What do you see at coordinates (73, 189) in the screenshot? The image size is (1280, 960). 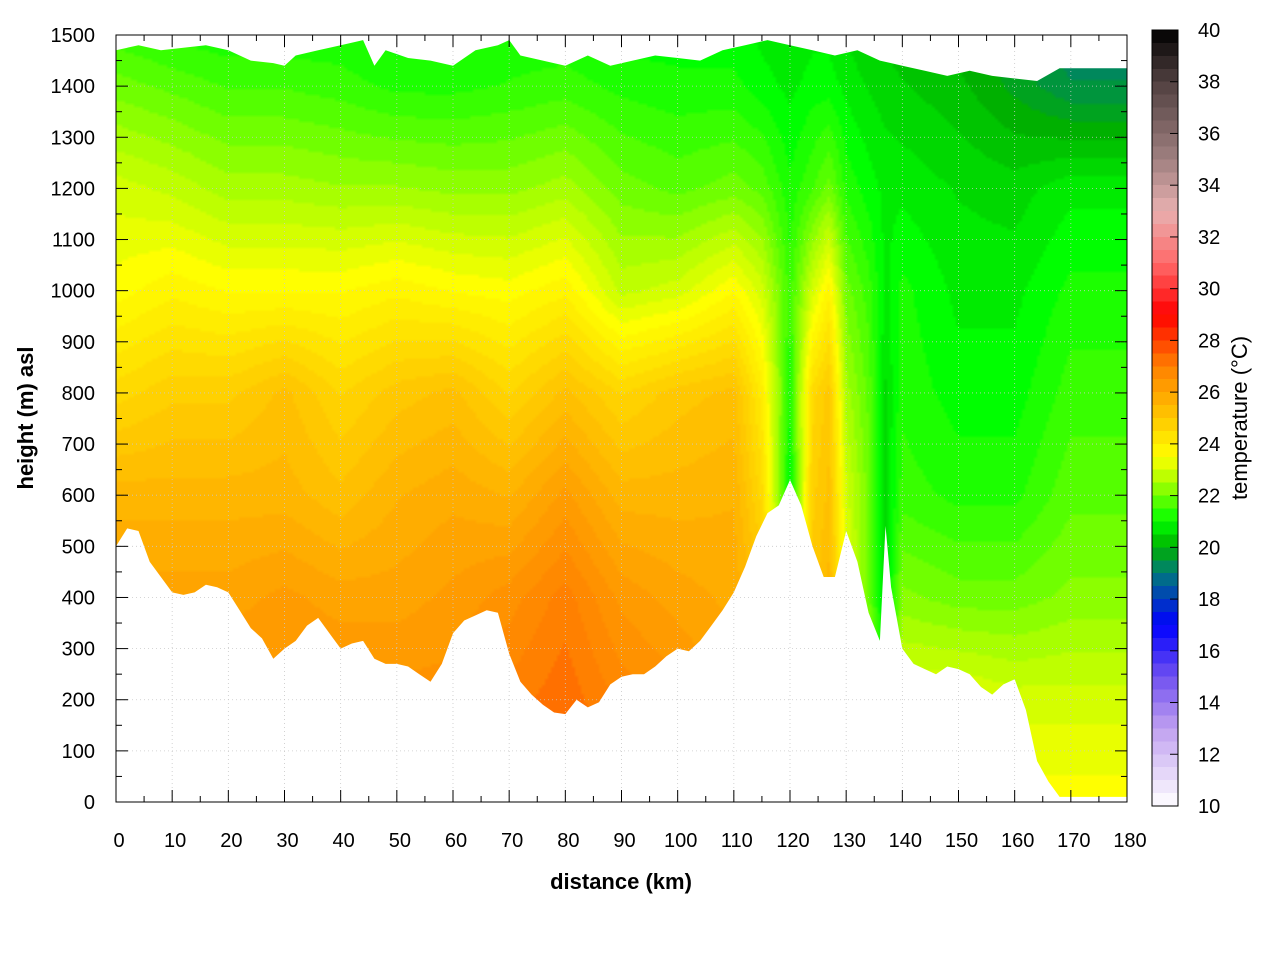 I see `y-tick-label: 1200` at bounding box center [73, 189].